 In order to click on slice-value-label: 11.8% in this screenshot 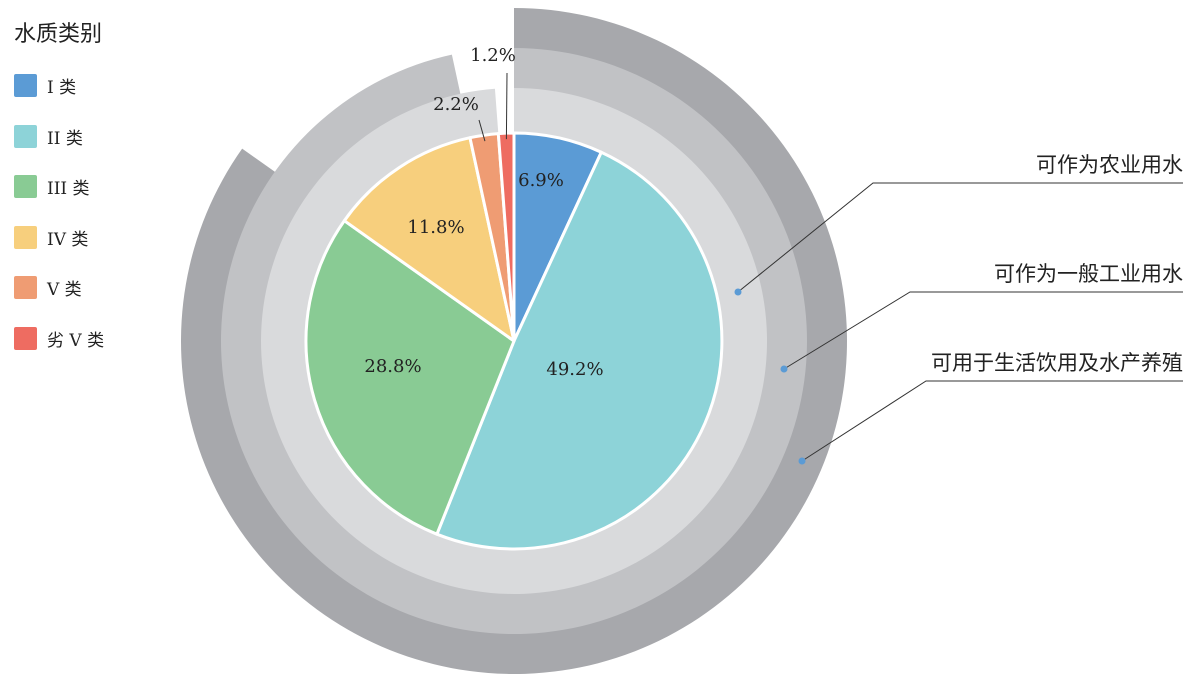, I will do `click(435, 227)`.